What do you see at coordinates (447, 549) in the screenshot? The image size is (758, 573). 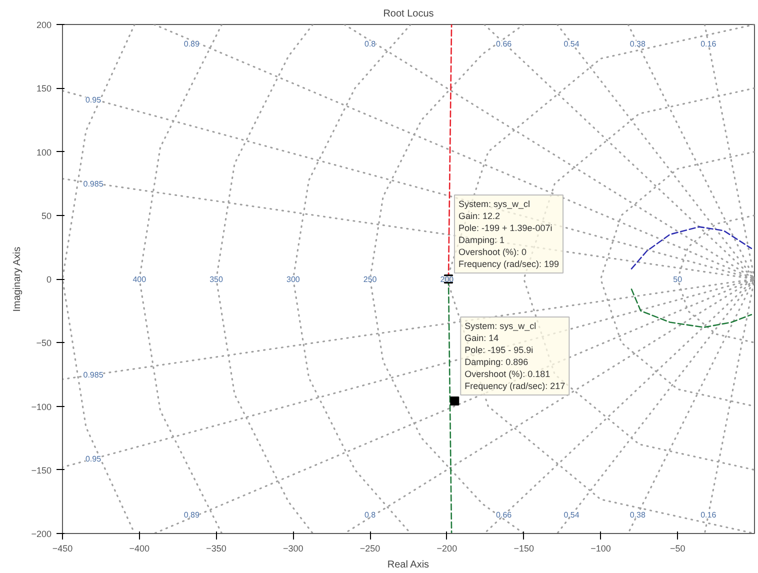 I see `x-tick-label: −200` at bounding box center [447, 549].